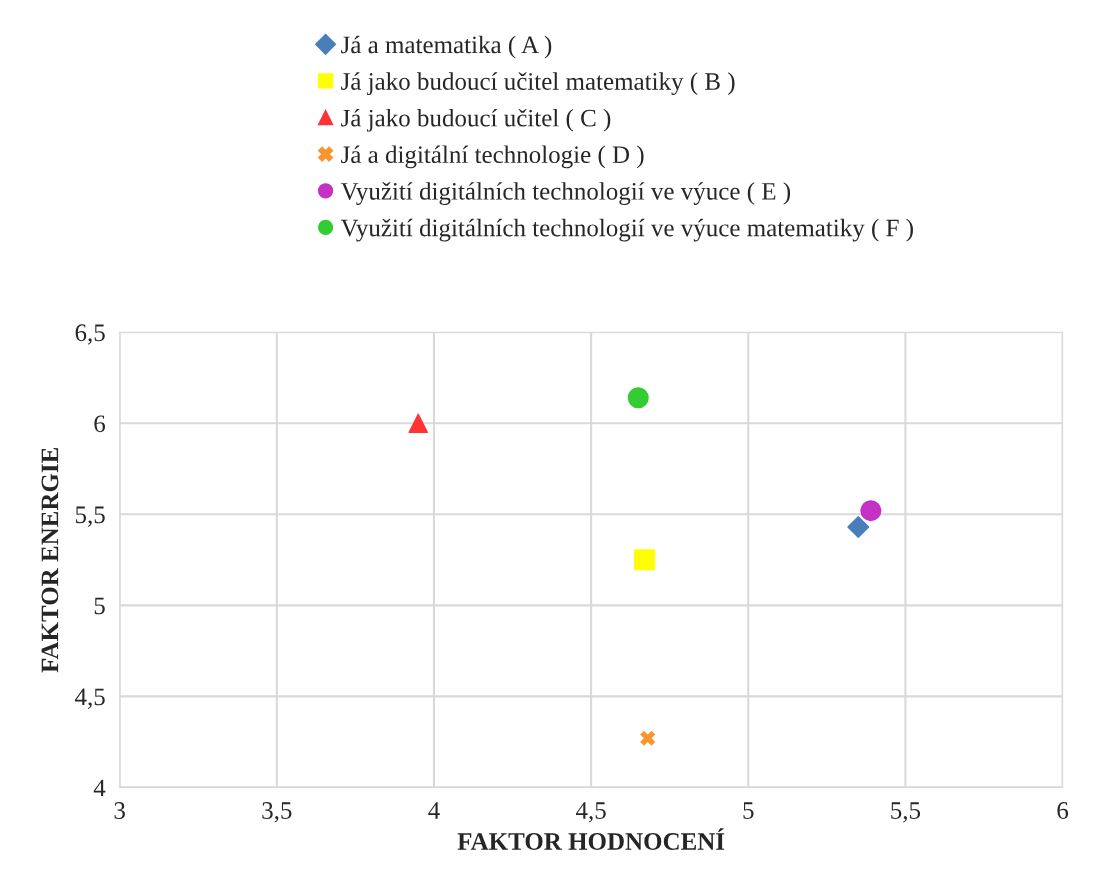 The height and width of the screenshot is (872, 1108). What do you see at coordinates (90, 334) in the screenshot?
I see `y-tick-label: 6,5` at bounding box center [90, 334].